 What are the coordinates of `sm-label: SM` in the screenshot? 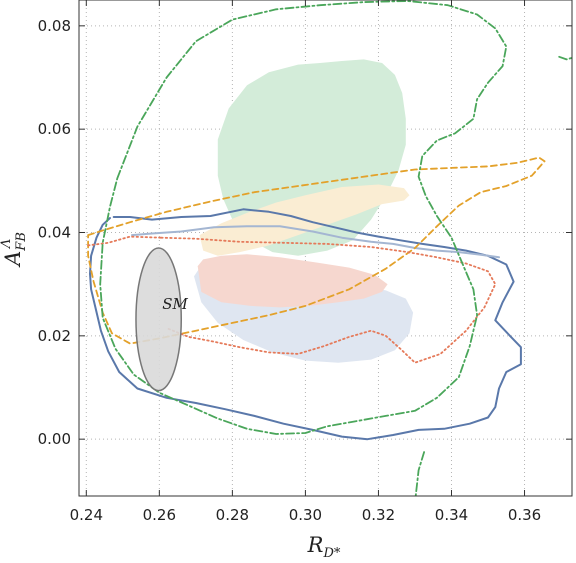 It's located at (175, 304).